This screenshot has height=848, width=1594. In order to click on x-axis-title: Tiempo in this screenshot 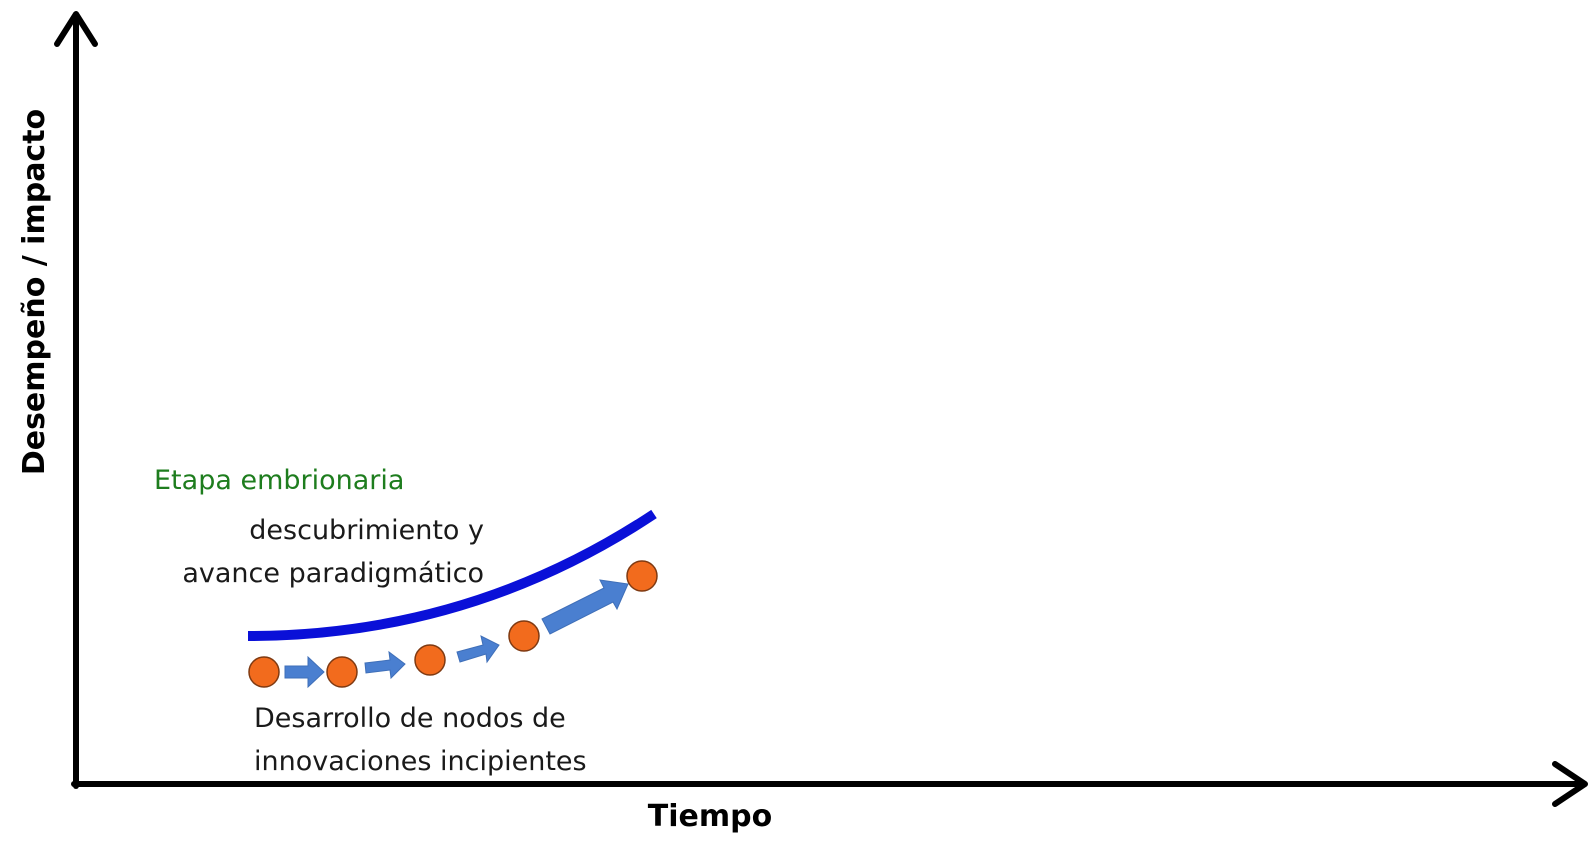, I will do `click(710, 816)`.